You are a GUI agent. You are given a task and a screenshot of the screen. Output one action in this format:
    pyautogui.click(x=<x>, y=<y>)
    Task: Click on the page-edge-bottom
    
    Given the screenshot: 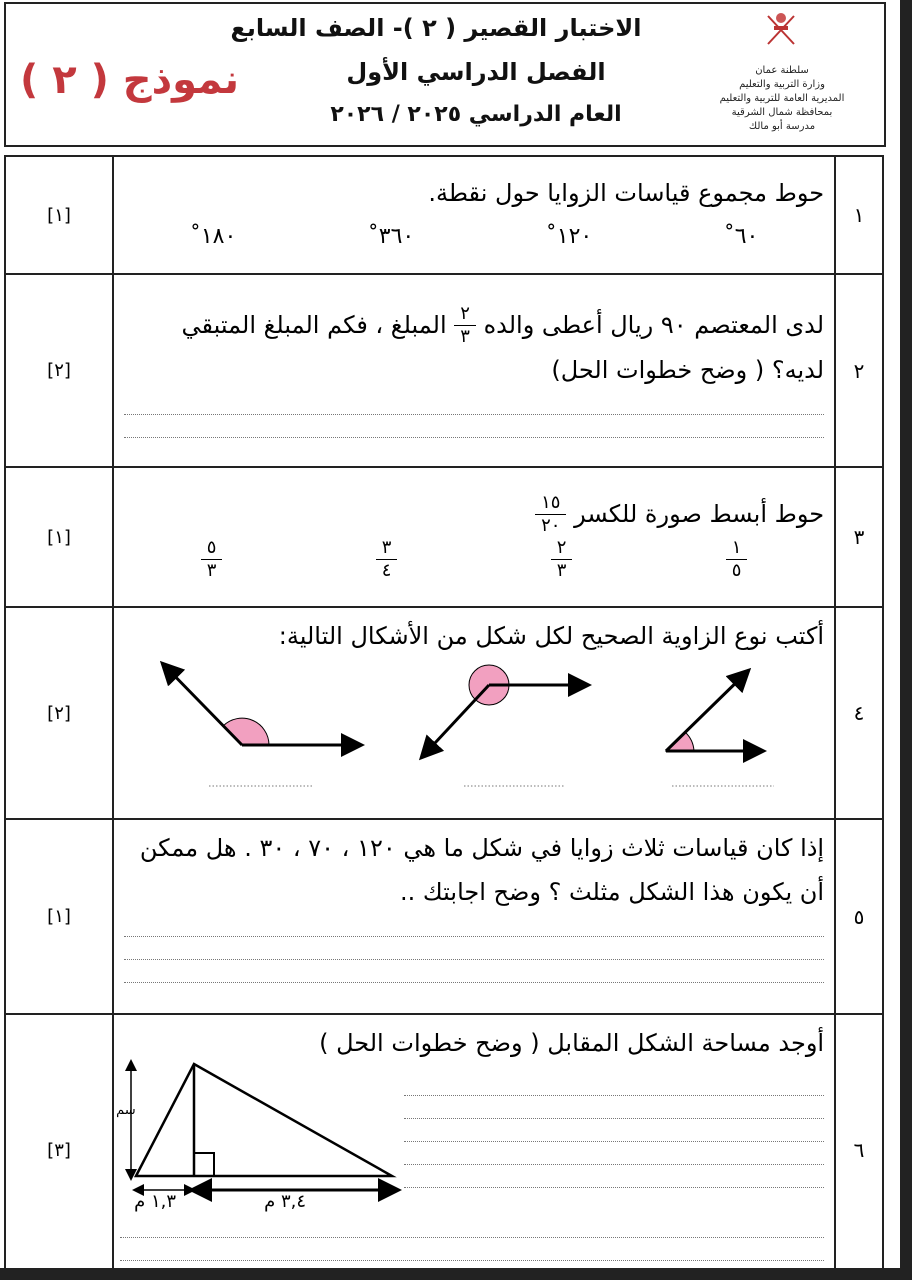 What is the action you would take?
    pyautogui.click(x=456, y=1274)
    